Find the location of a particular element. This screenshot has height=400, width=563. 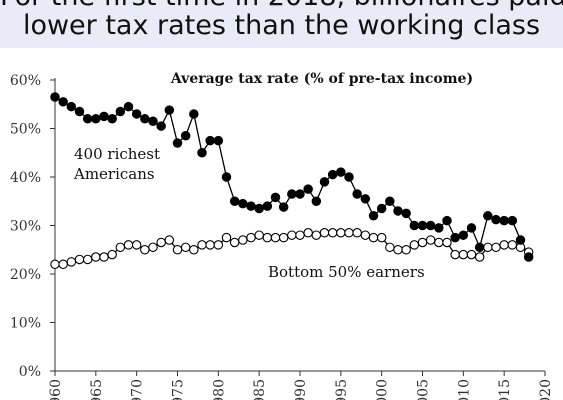

x-tick-label: 1990 is located at coordinates (301, 389).